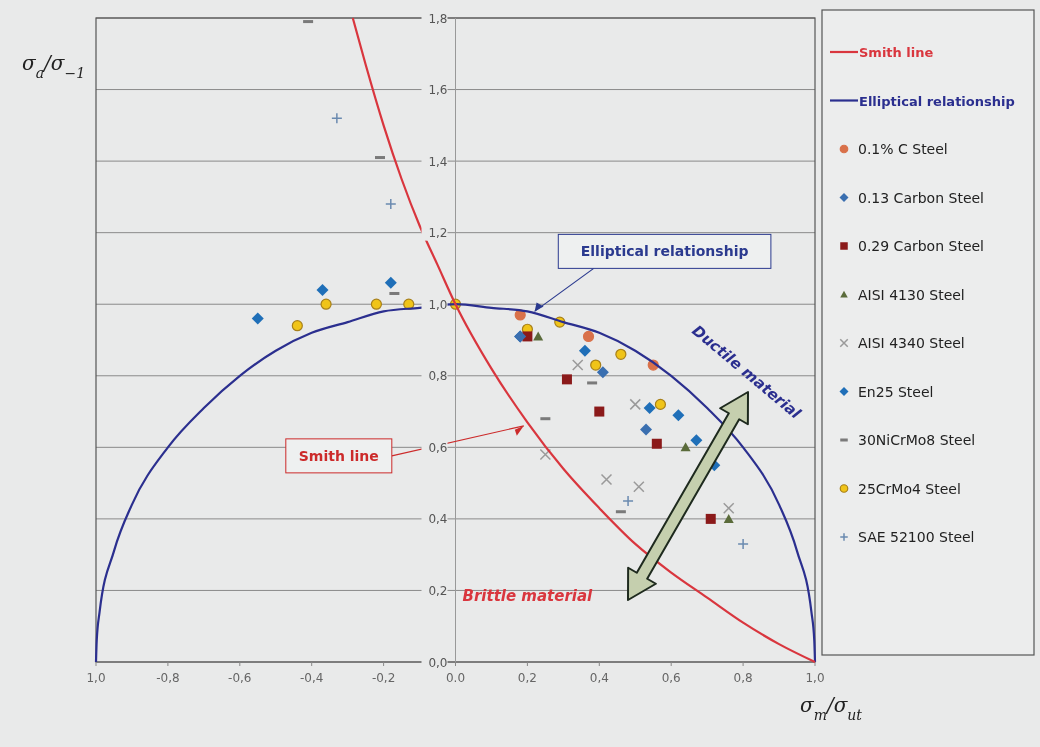 The image size is (1040, 747). Describe the element at coordinates (909, 488) in the screenshot. I see `legend-label: 25CrMo4 Steel` at that location.